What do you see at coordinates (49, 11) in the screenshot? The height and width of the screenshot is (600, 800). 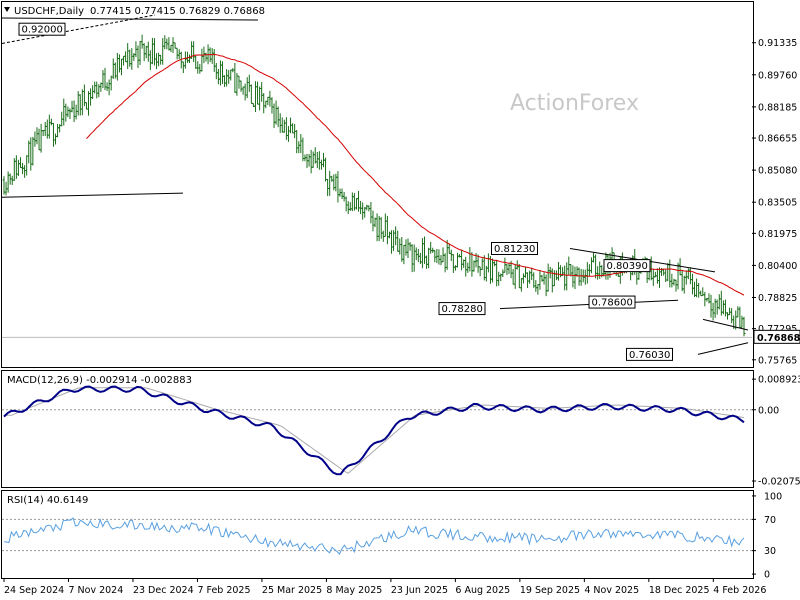 I see `chart-symbol-title: USDCHF,Daily` at bounding box center [49, 11].